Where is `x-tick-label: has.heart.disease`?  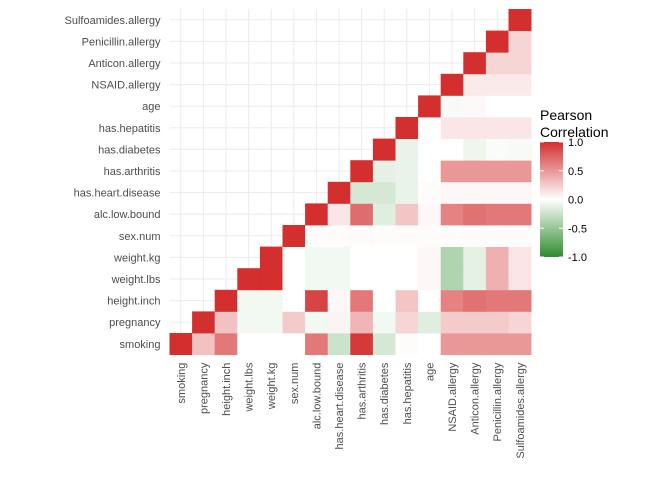 x-tick-label: has.heart.disease is located at coordinates (340, 406).